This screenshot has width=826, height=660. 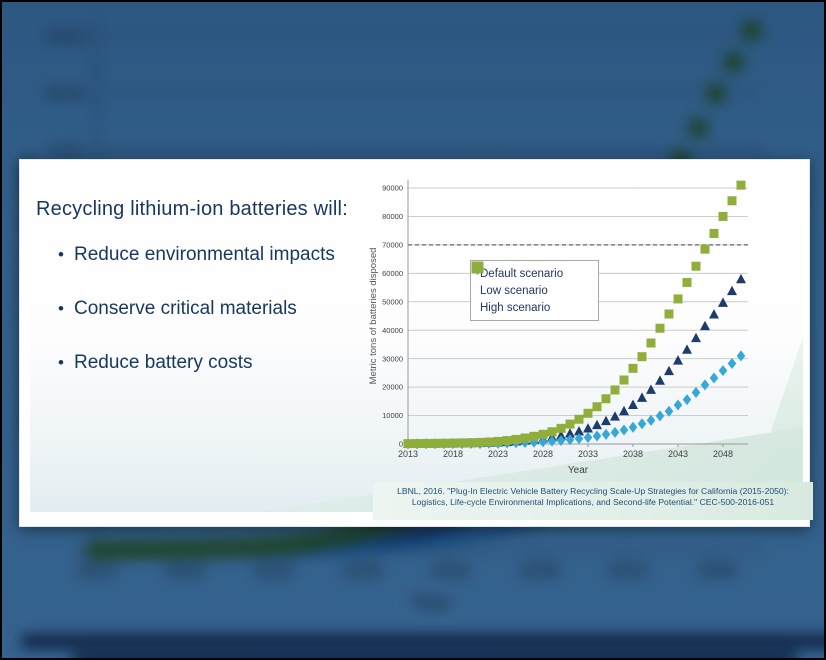 What do you see at coordinates (192, 209) in the screenshot?
I see `slide-title: Recycling lithium-ion batteries will:` at bounding box center [192, 209].